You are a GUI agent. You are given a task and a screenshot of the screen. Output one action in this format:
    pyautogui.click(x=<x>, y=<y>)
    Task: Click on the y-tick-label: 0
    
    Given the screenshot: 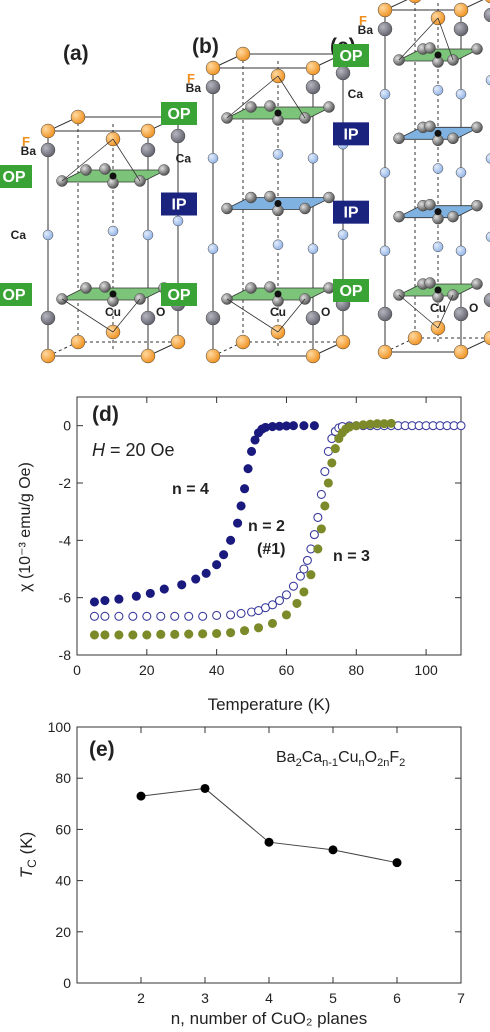 What is the action you would take?
    pyautogui.click(x=67, y=983)
    